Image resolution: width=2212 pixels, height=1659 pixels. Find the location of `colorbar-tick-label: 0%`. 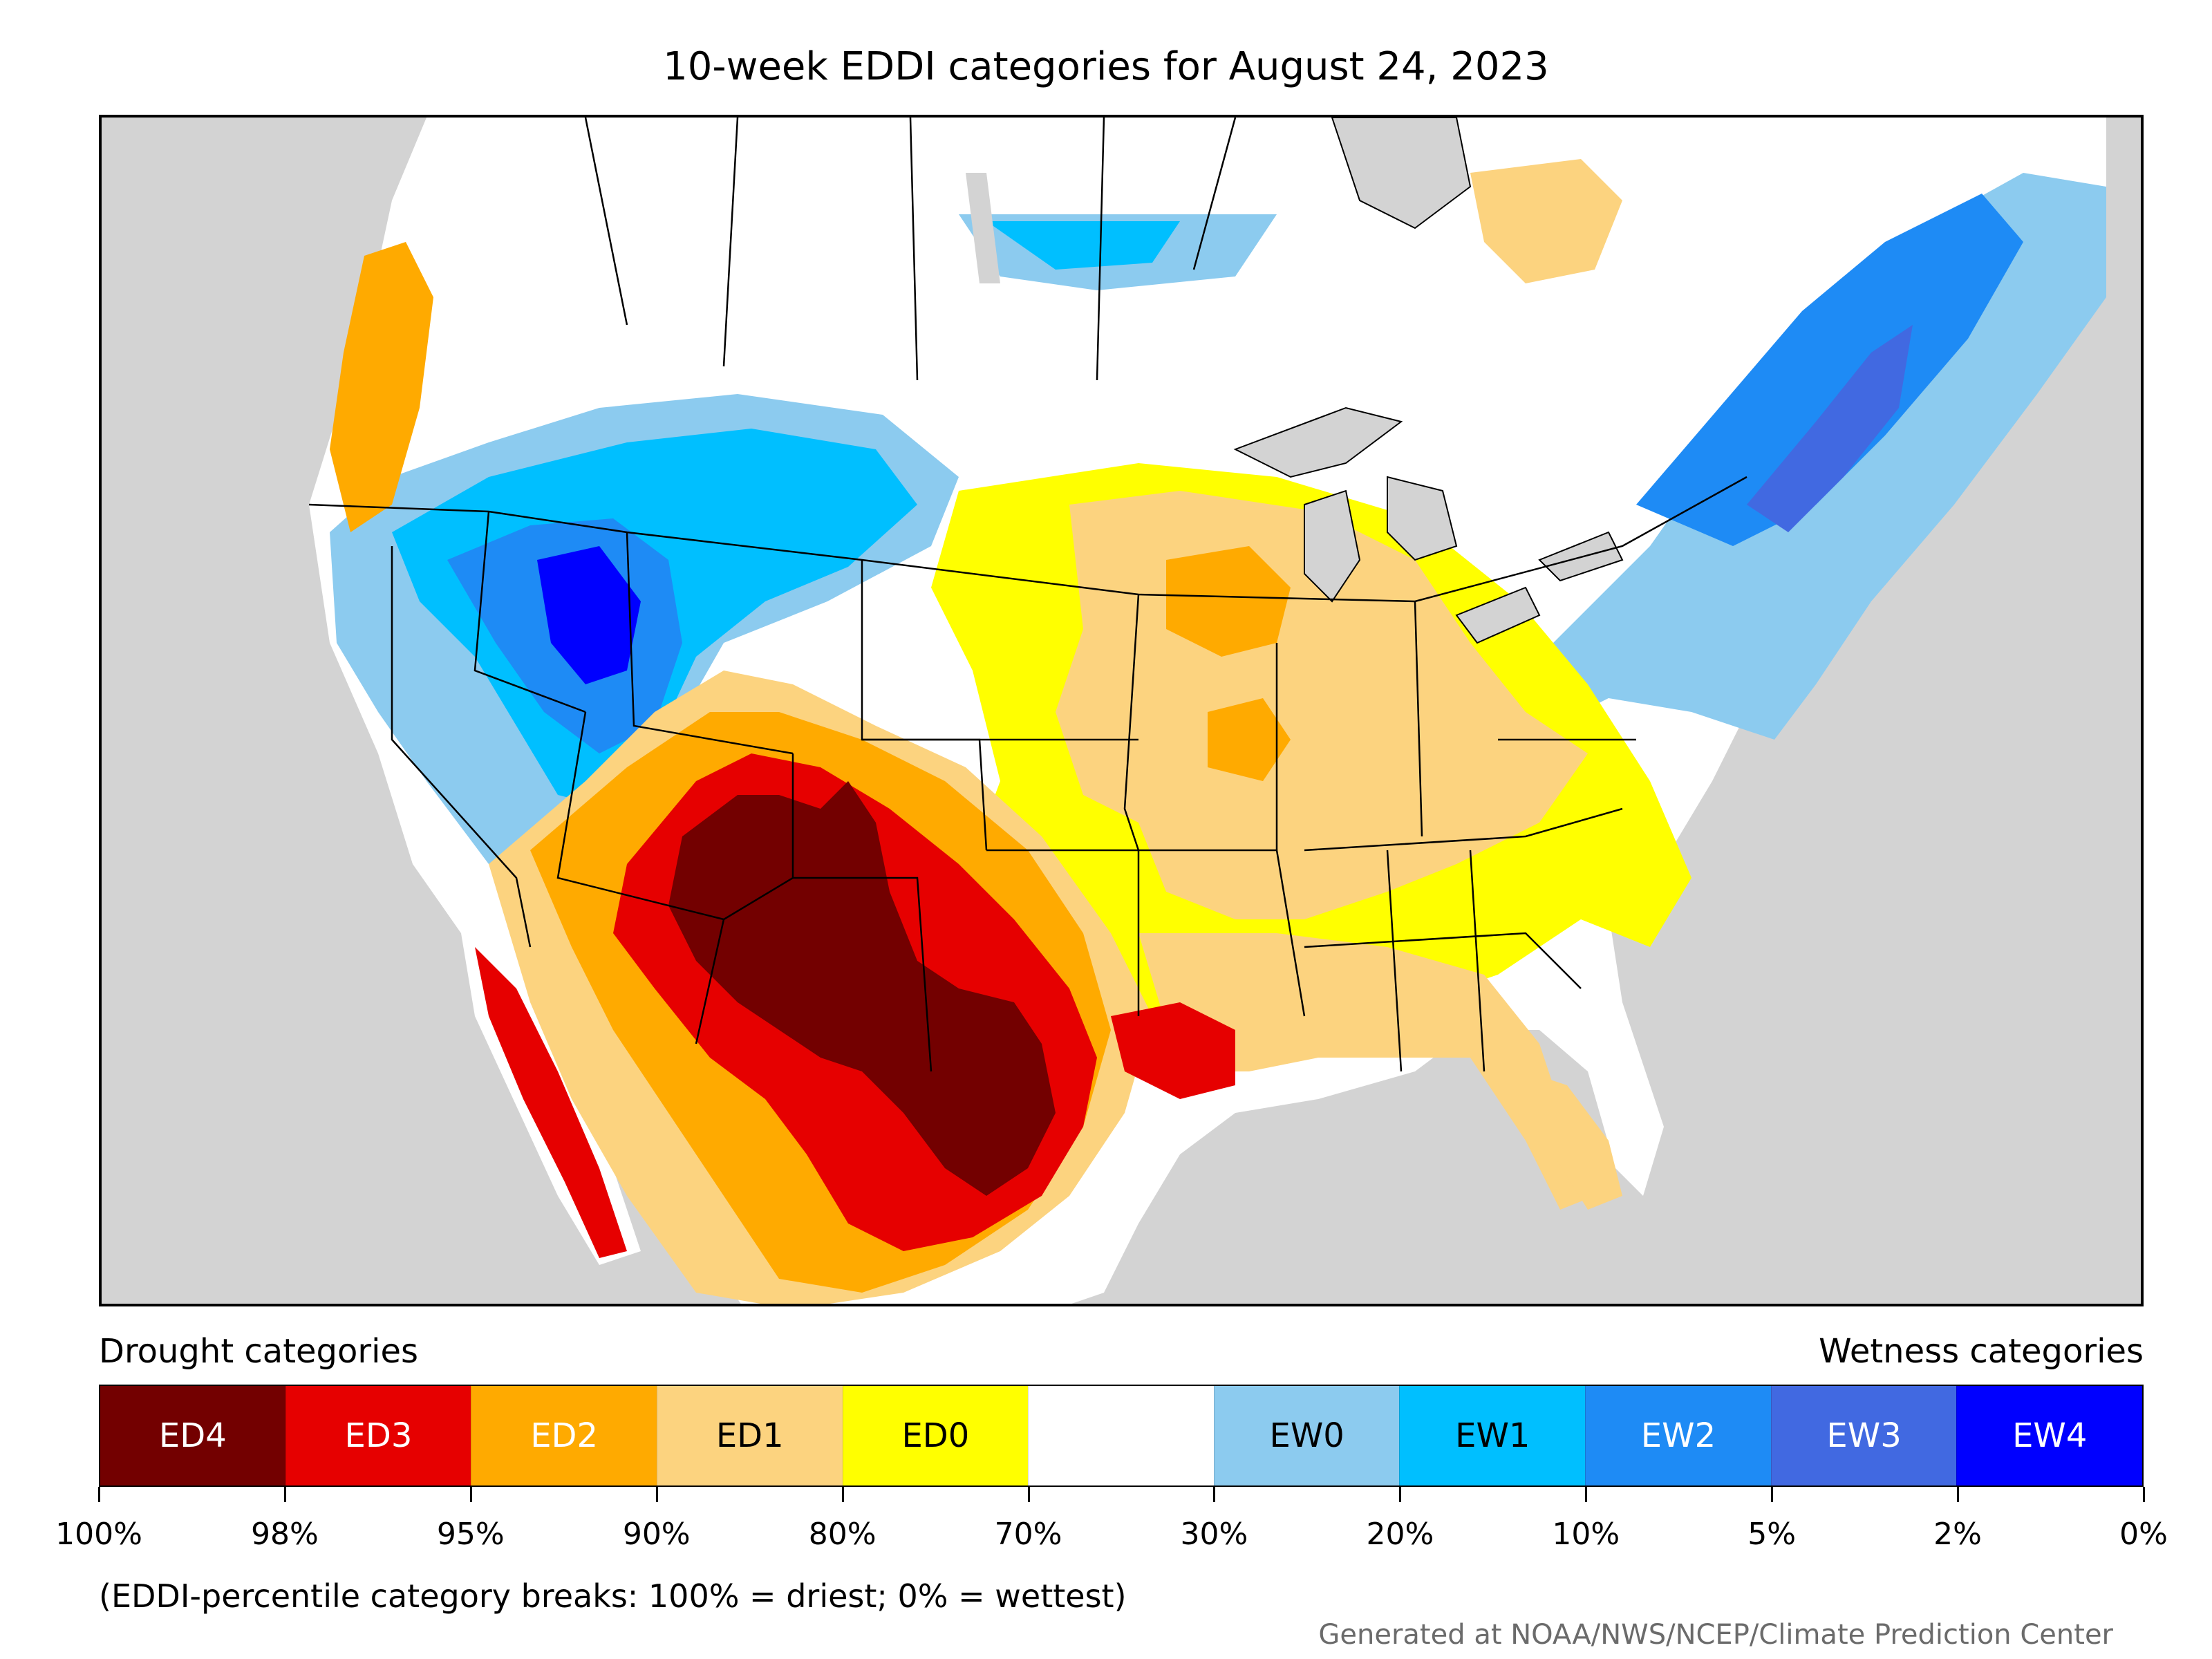

colorbar-tick-label: 0% is located at coordinates (2143, 1535).